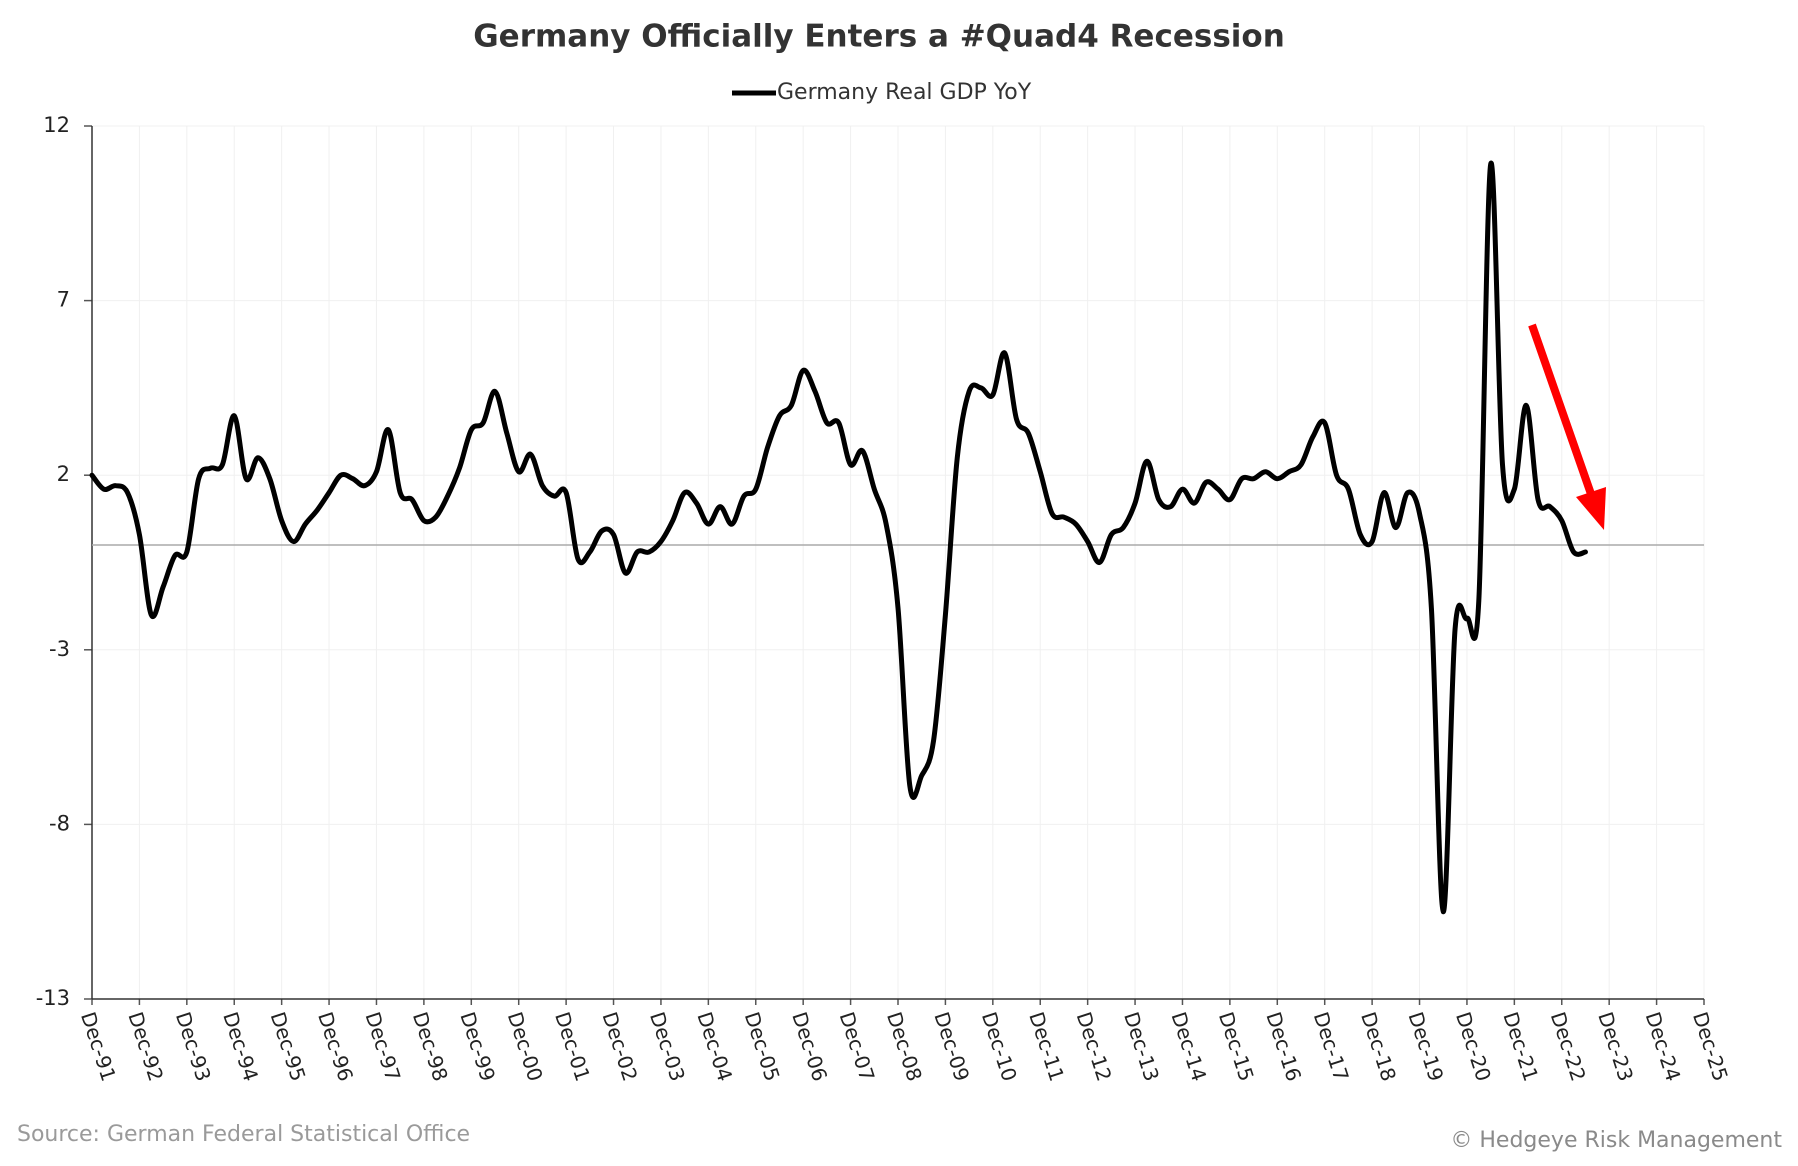  I want to click on legend-label: Germany Real GDP YoY, so click(904, 92).